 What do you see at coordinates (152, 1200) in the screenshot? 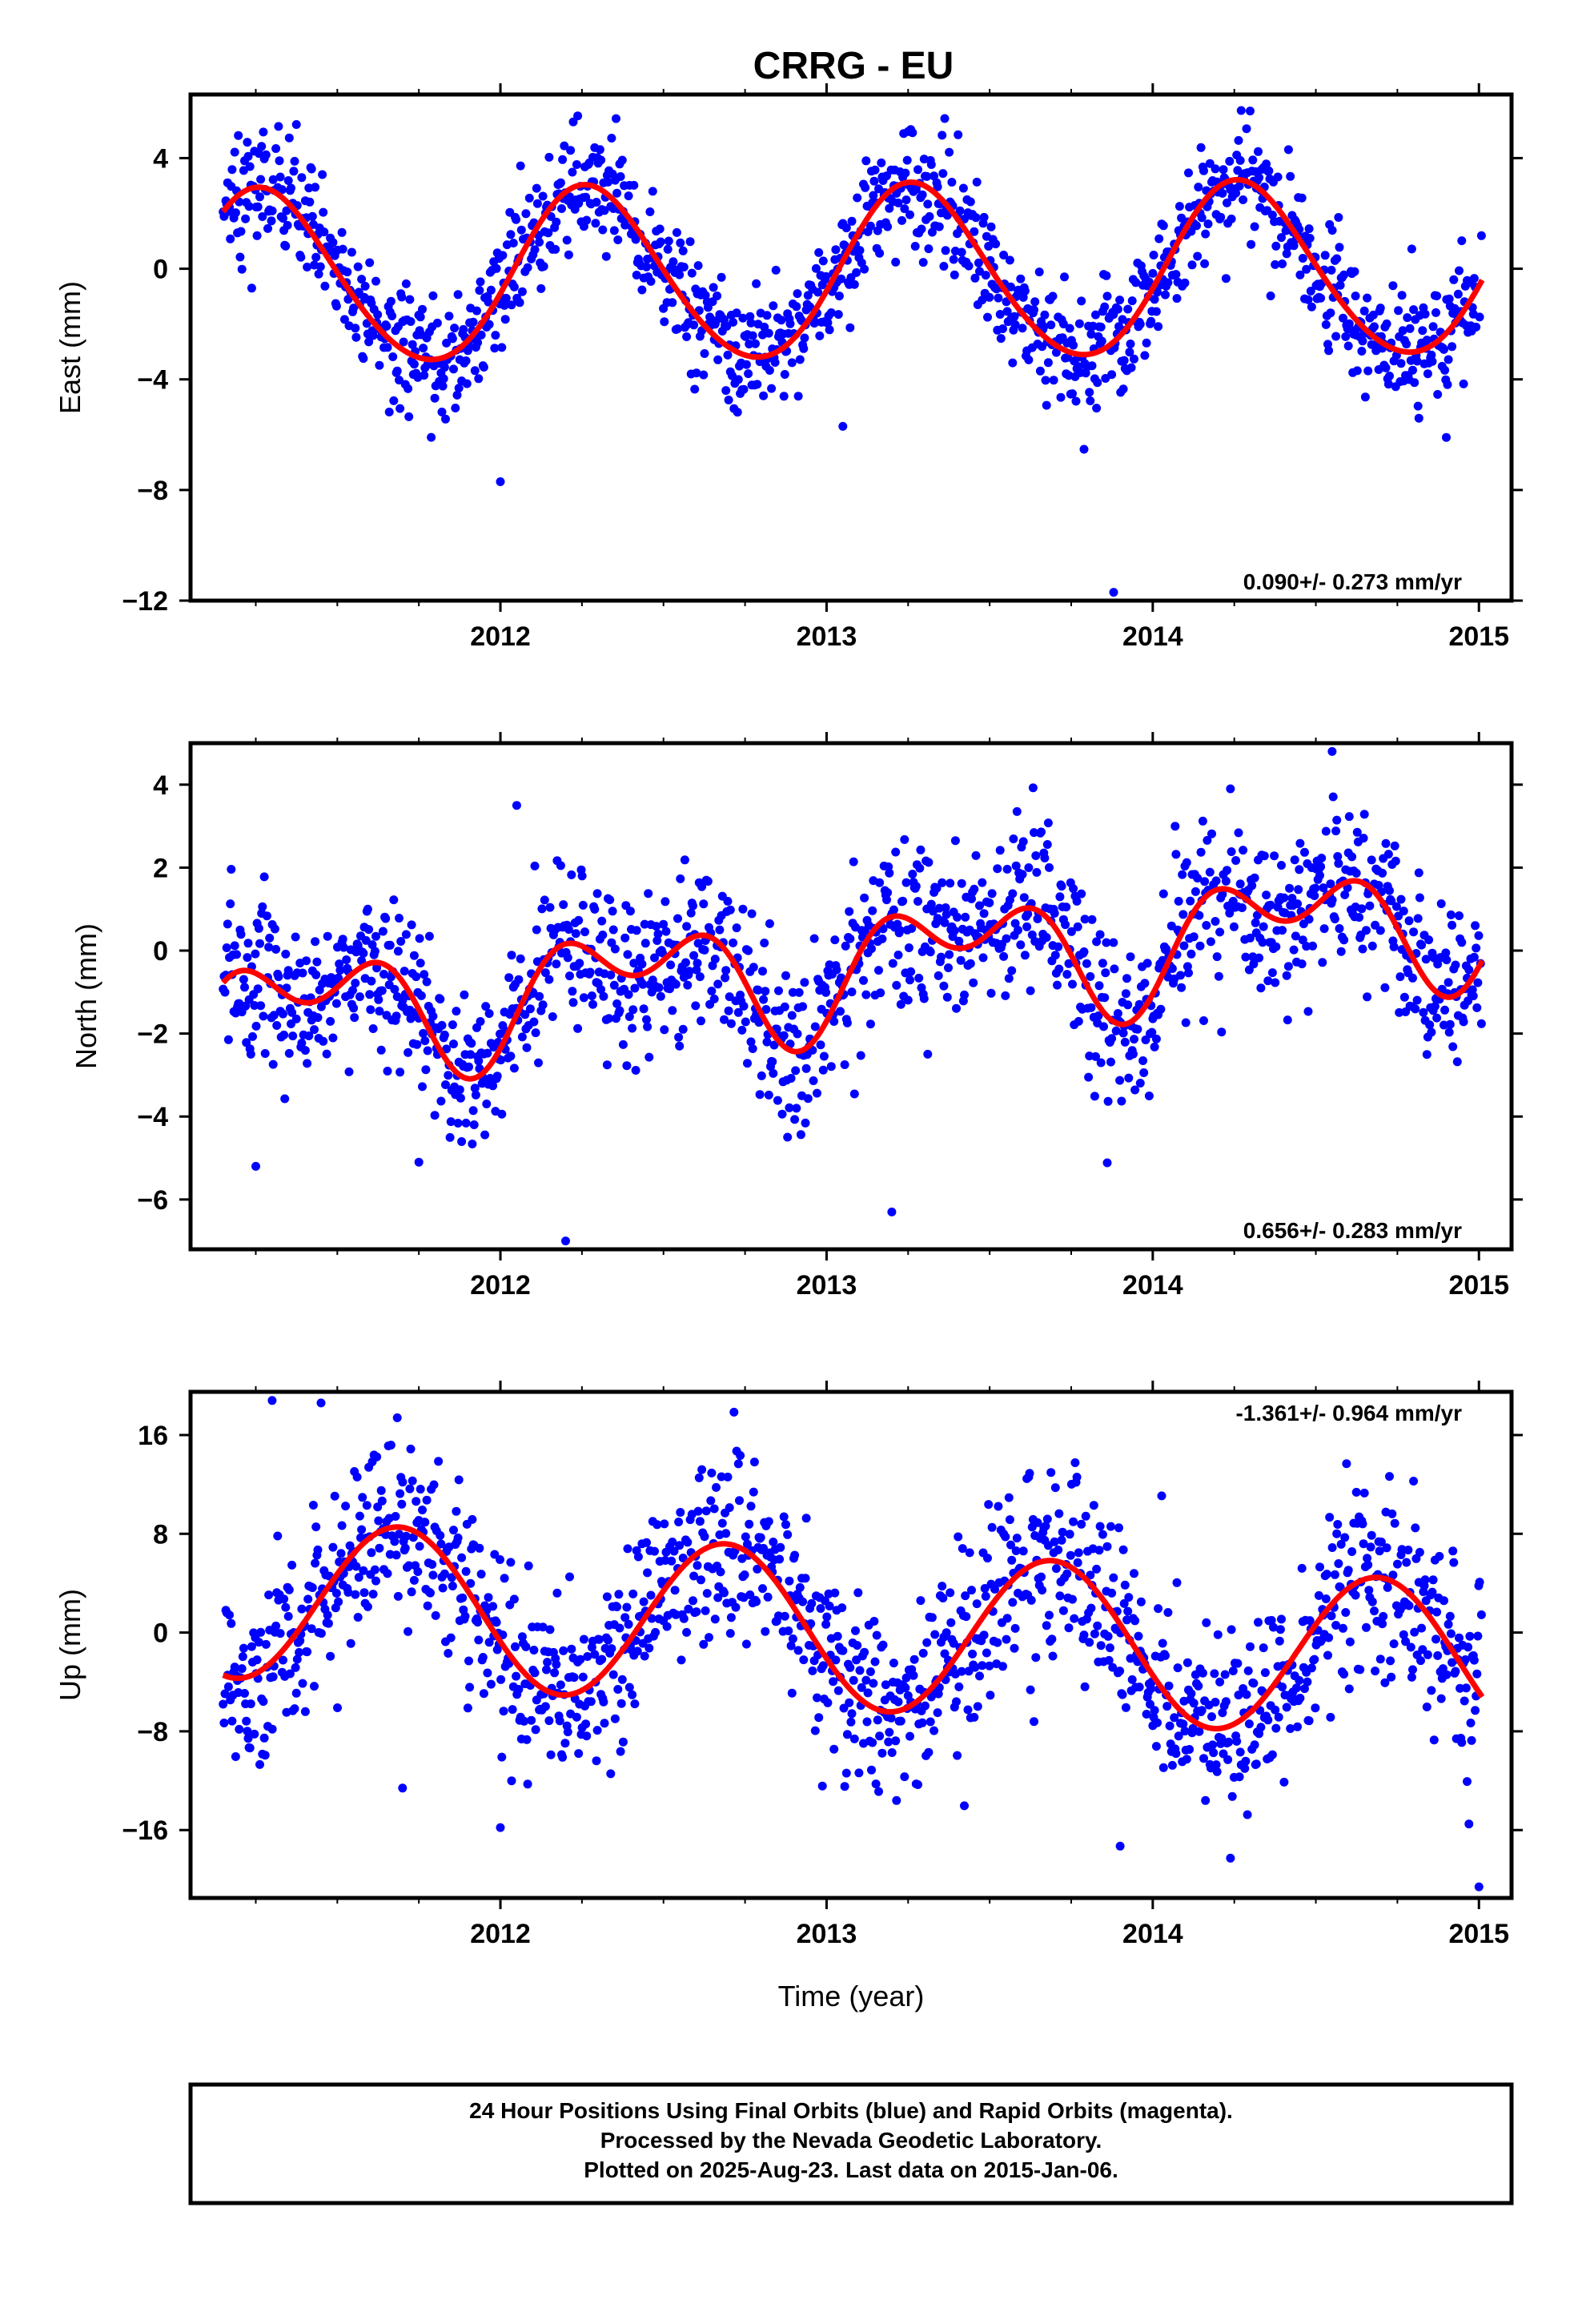
I see `north-y-tick-label: −6` at bounding box center [152, 1200].